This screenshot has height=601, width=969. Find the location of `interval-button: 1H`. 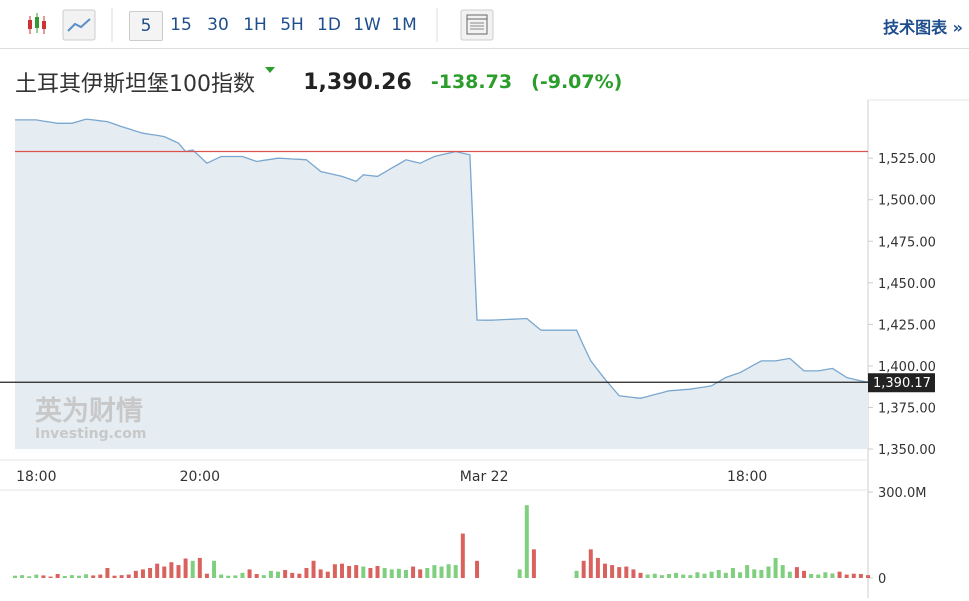

interval-button: 1H is located at coordinates (255, 25).